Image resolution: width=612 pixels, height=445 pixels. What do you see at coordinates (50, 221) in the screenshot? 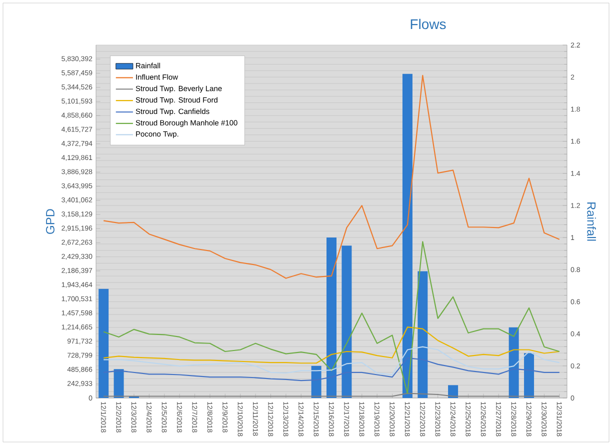
I see `y-axis-title: GPD` at bounding box center [50, 221].